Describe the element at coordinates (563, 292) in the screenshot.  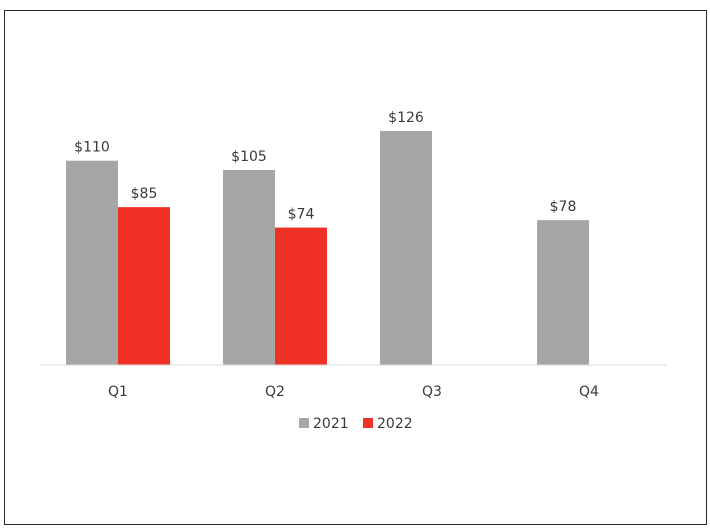
I see `bar-2021-q4` at that location.